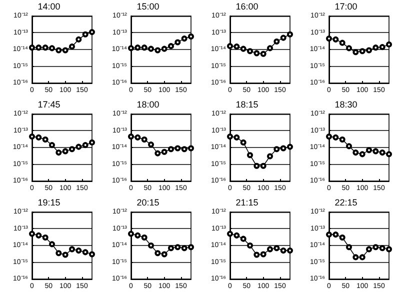 This screenshot has height=298, width=395. What do you see at coordinates (247, 203) in the screenshot?
I see `chart-title: 21:15` at bounding box center [247, 203].